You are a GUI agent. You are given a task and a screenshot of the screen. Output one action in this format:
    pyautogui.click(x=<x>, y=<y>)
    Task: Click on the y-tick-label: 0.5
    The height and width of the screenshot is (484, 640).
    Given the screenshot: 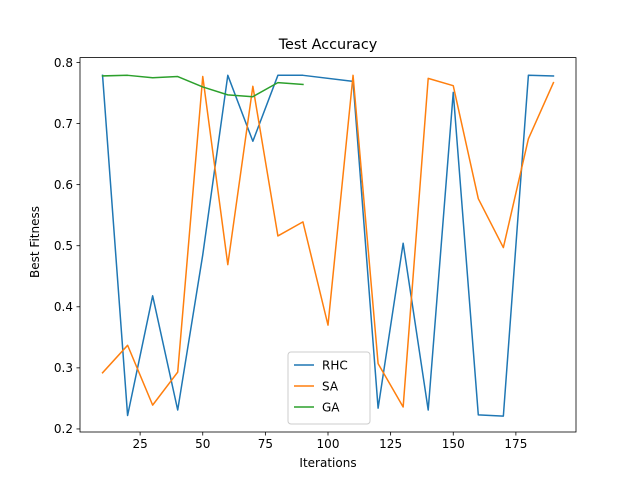 What is the action you would take?
    pyautogui.click(x=63, y=246)
    